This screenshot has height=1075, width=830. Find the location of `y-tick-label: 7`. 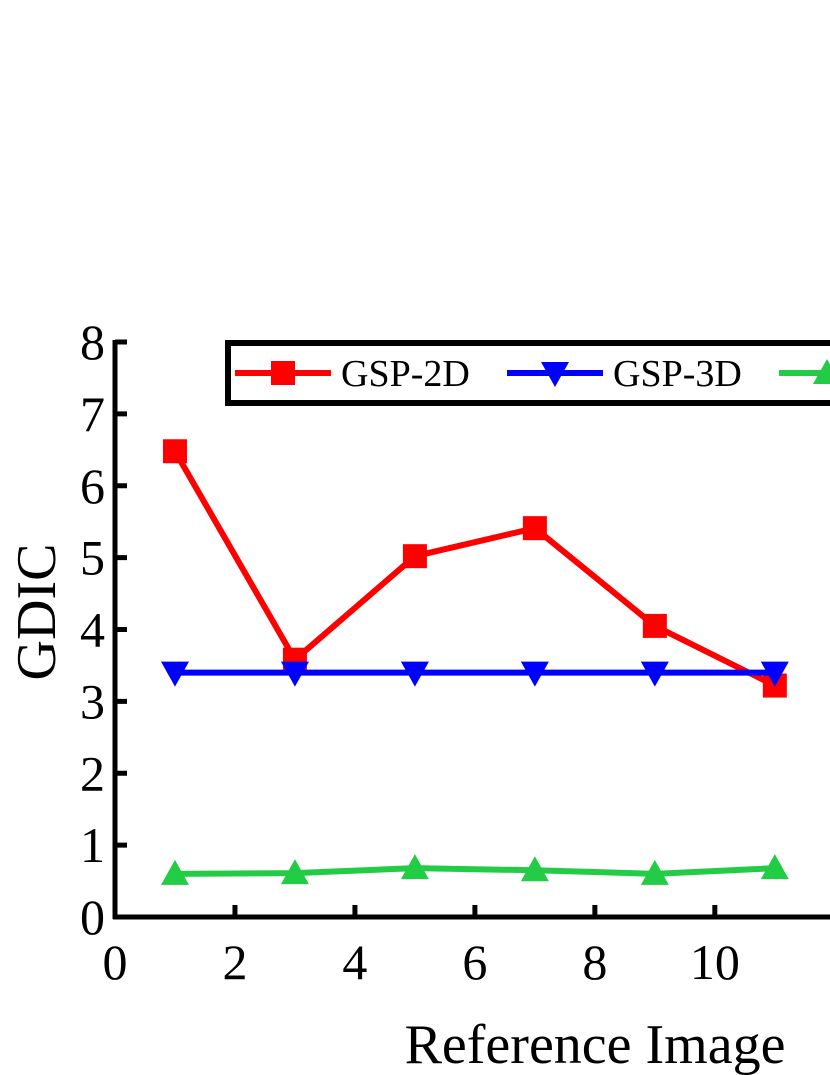

y-tick-label: 7 is located at coordinates (92, 414).